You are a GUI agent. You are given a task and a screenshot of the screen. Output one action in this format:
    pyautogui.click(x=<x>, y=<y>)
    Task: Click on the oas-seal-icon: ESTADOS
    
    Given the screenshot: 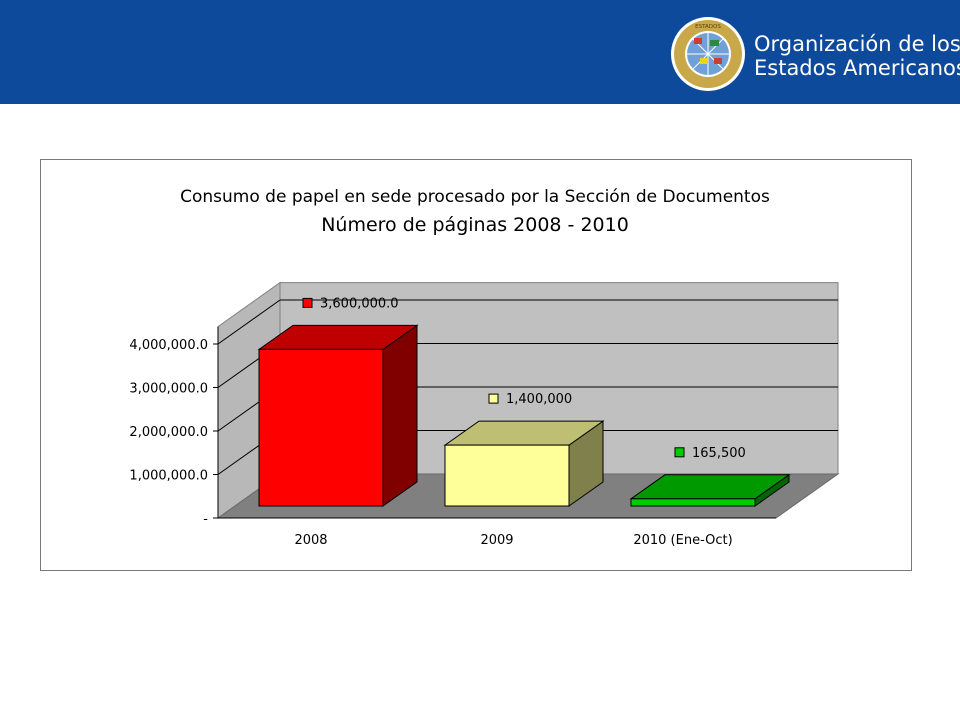 What is the action you would take?
    pyautogui.click(x=708, y=54)
    